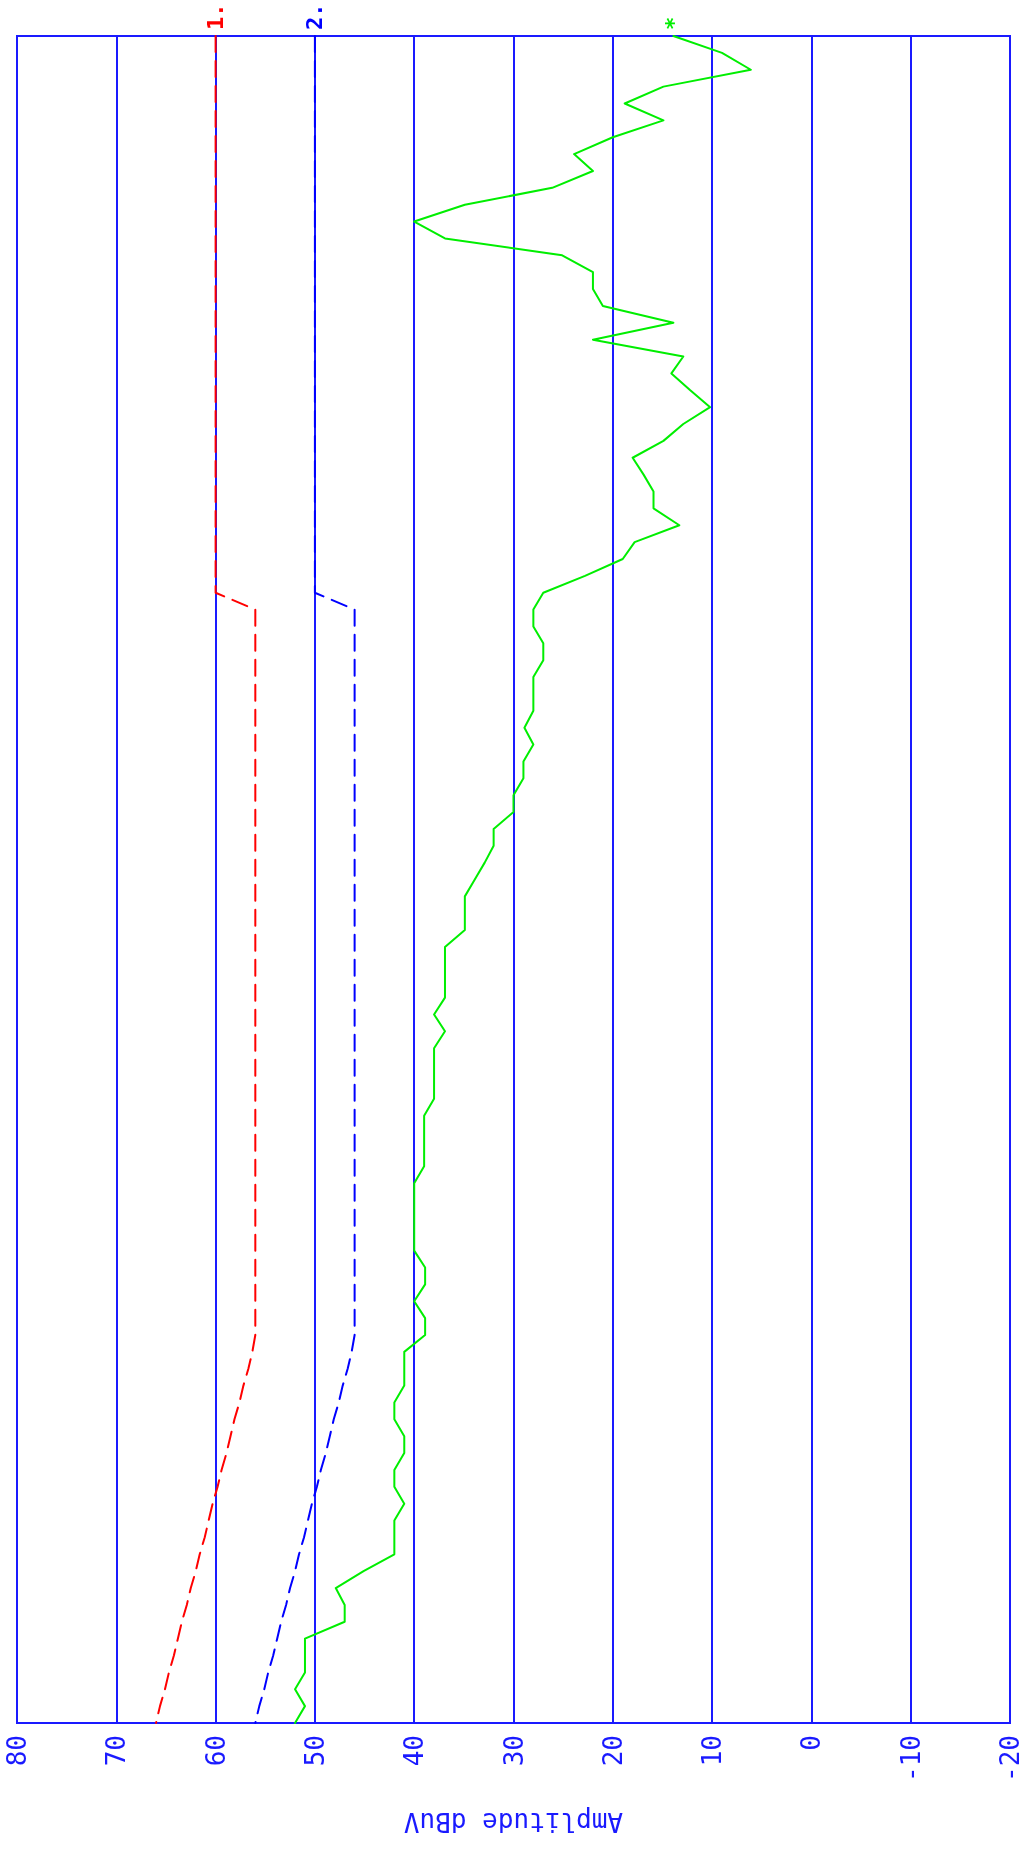 Image resolution: width=1028 pixels, height=1857 pixels. Describe the element at coordinates (612, 1751) in the screenshot. I see `x-tick-label: 20` at that location.